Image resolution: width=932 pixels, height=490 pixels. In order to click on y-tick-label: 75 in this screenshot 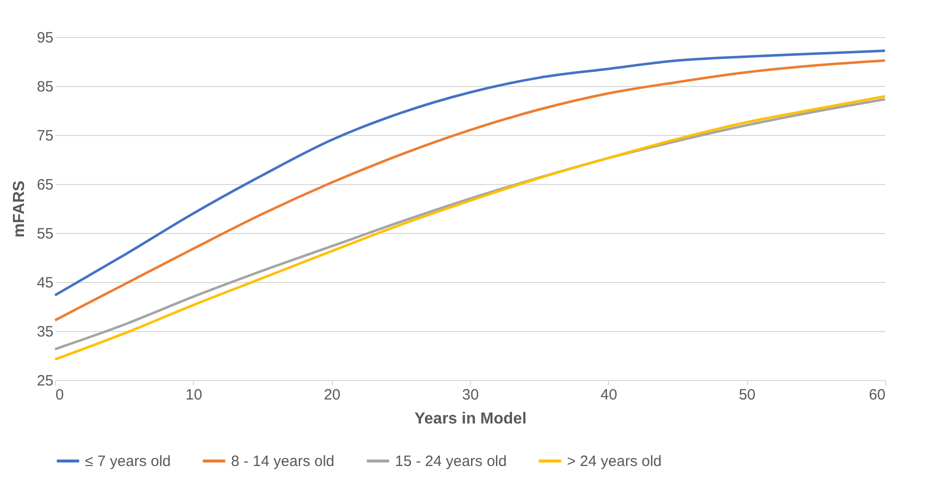, I will do `click(45, 136)`.